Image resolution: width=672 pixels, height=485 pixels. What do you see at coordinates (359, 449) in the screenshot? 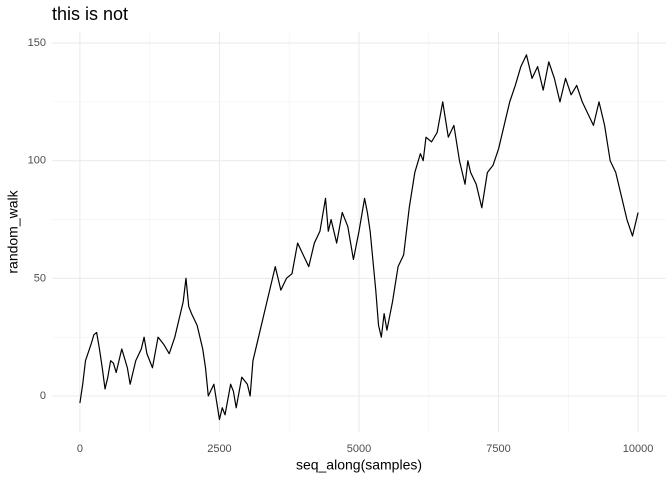
I see `x-tick-label: 5000` at bounding box center [359, 449].